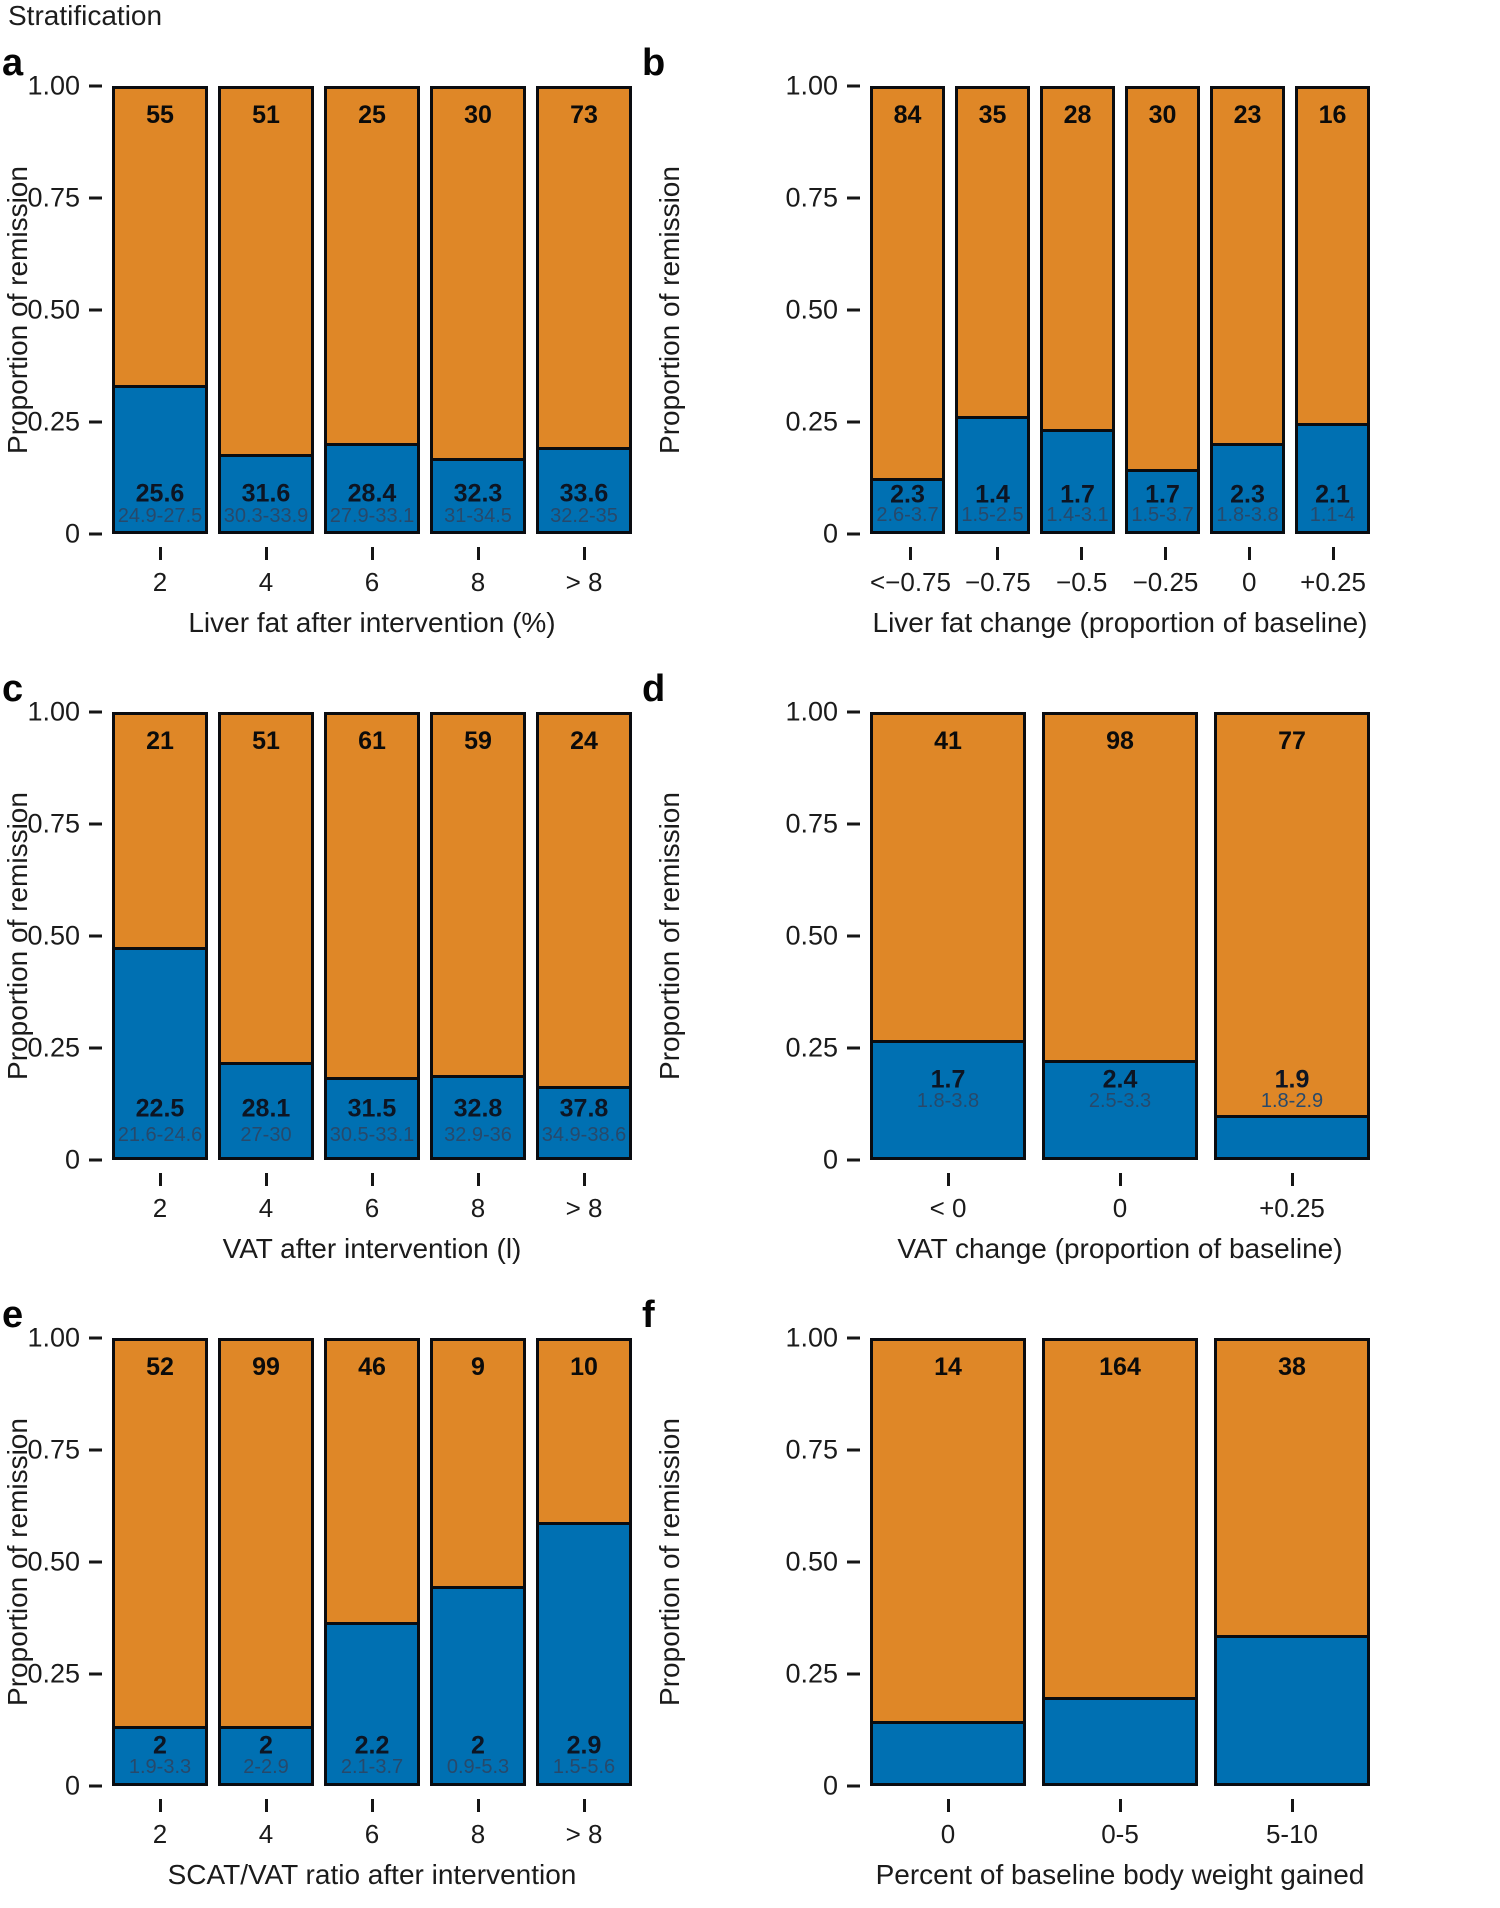  I want to click on bar-range-label: 31-34.5, so click(478, 515).